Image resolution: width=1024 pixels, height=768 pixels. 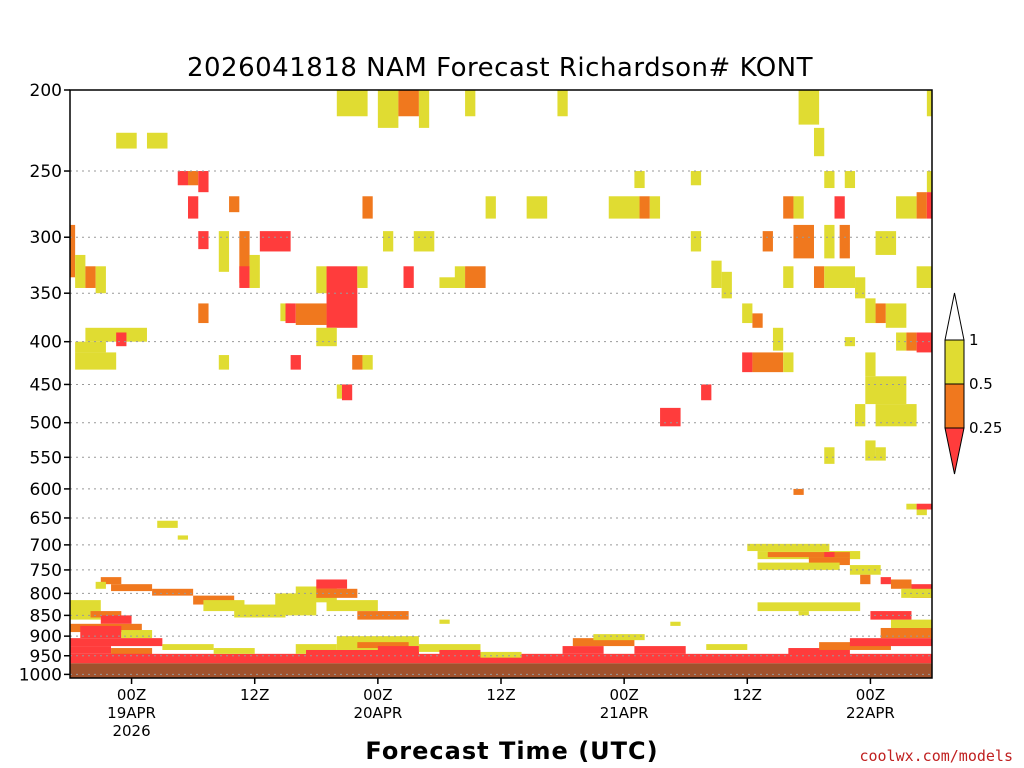 I want to click on legend-top-arrow, so click(x=954, y=316).